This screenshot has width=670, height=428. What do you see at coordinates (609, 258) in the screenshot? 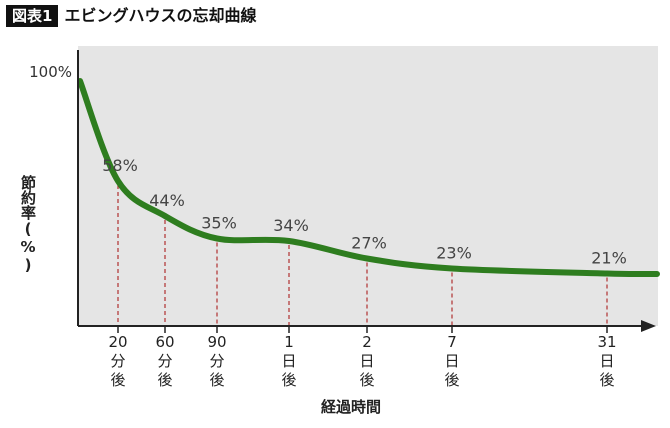
I see `value-label: 21%` at bounding box center [609, 258].